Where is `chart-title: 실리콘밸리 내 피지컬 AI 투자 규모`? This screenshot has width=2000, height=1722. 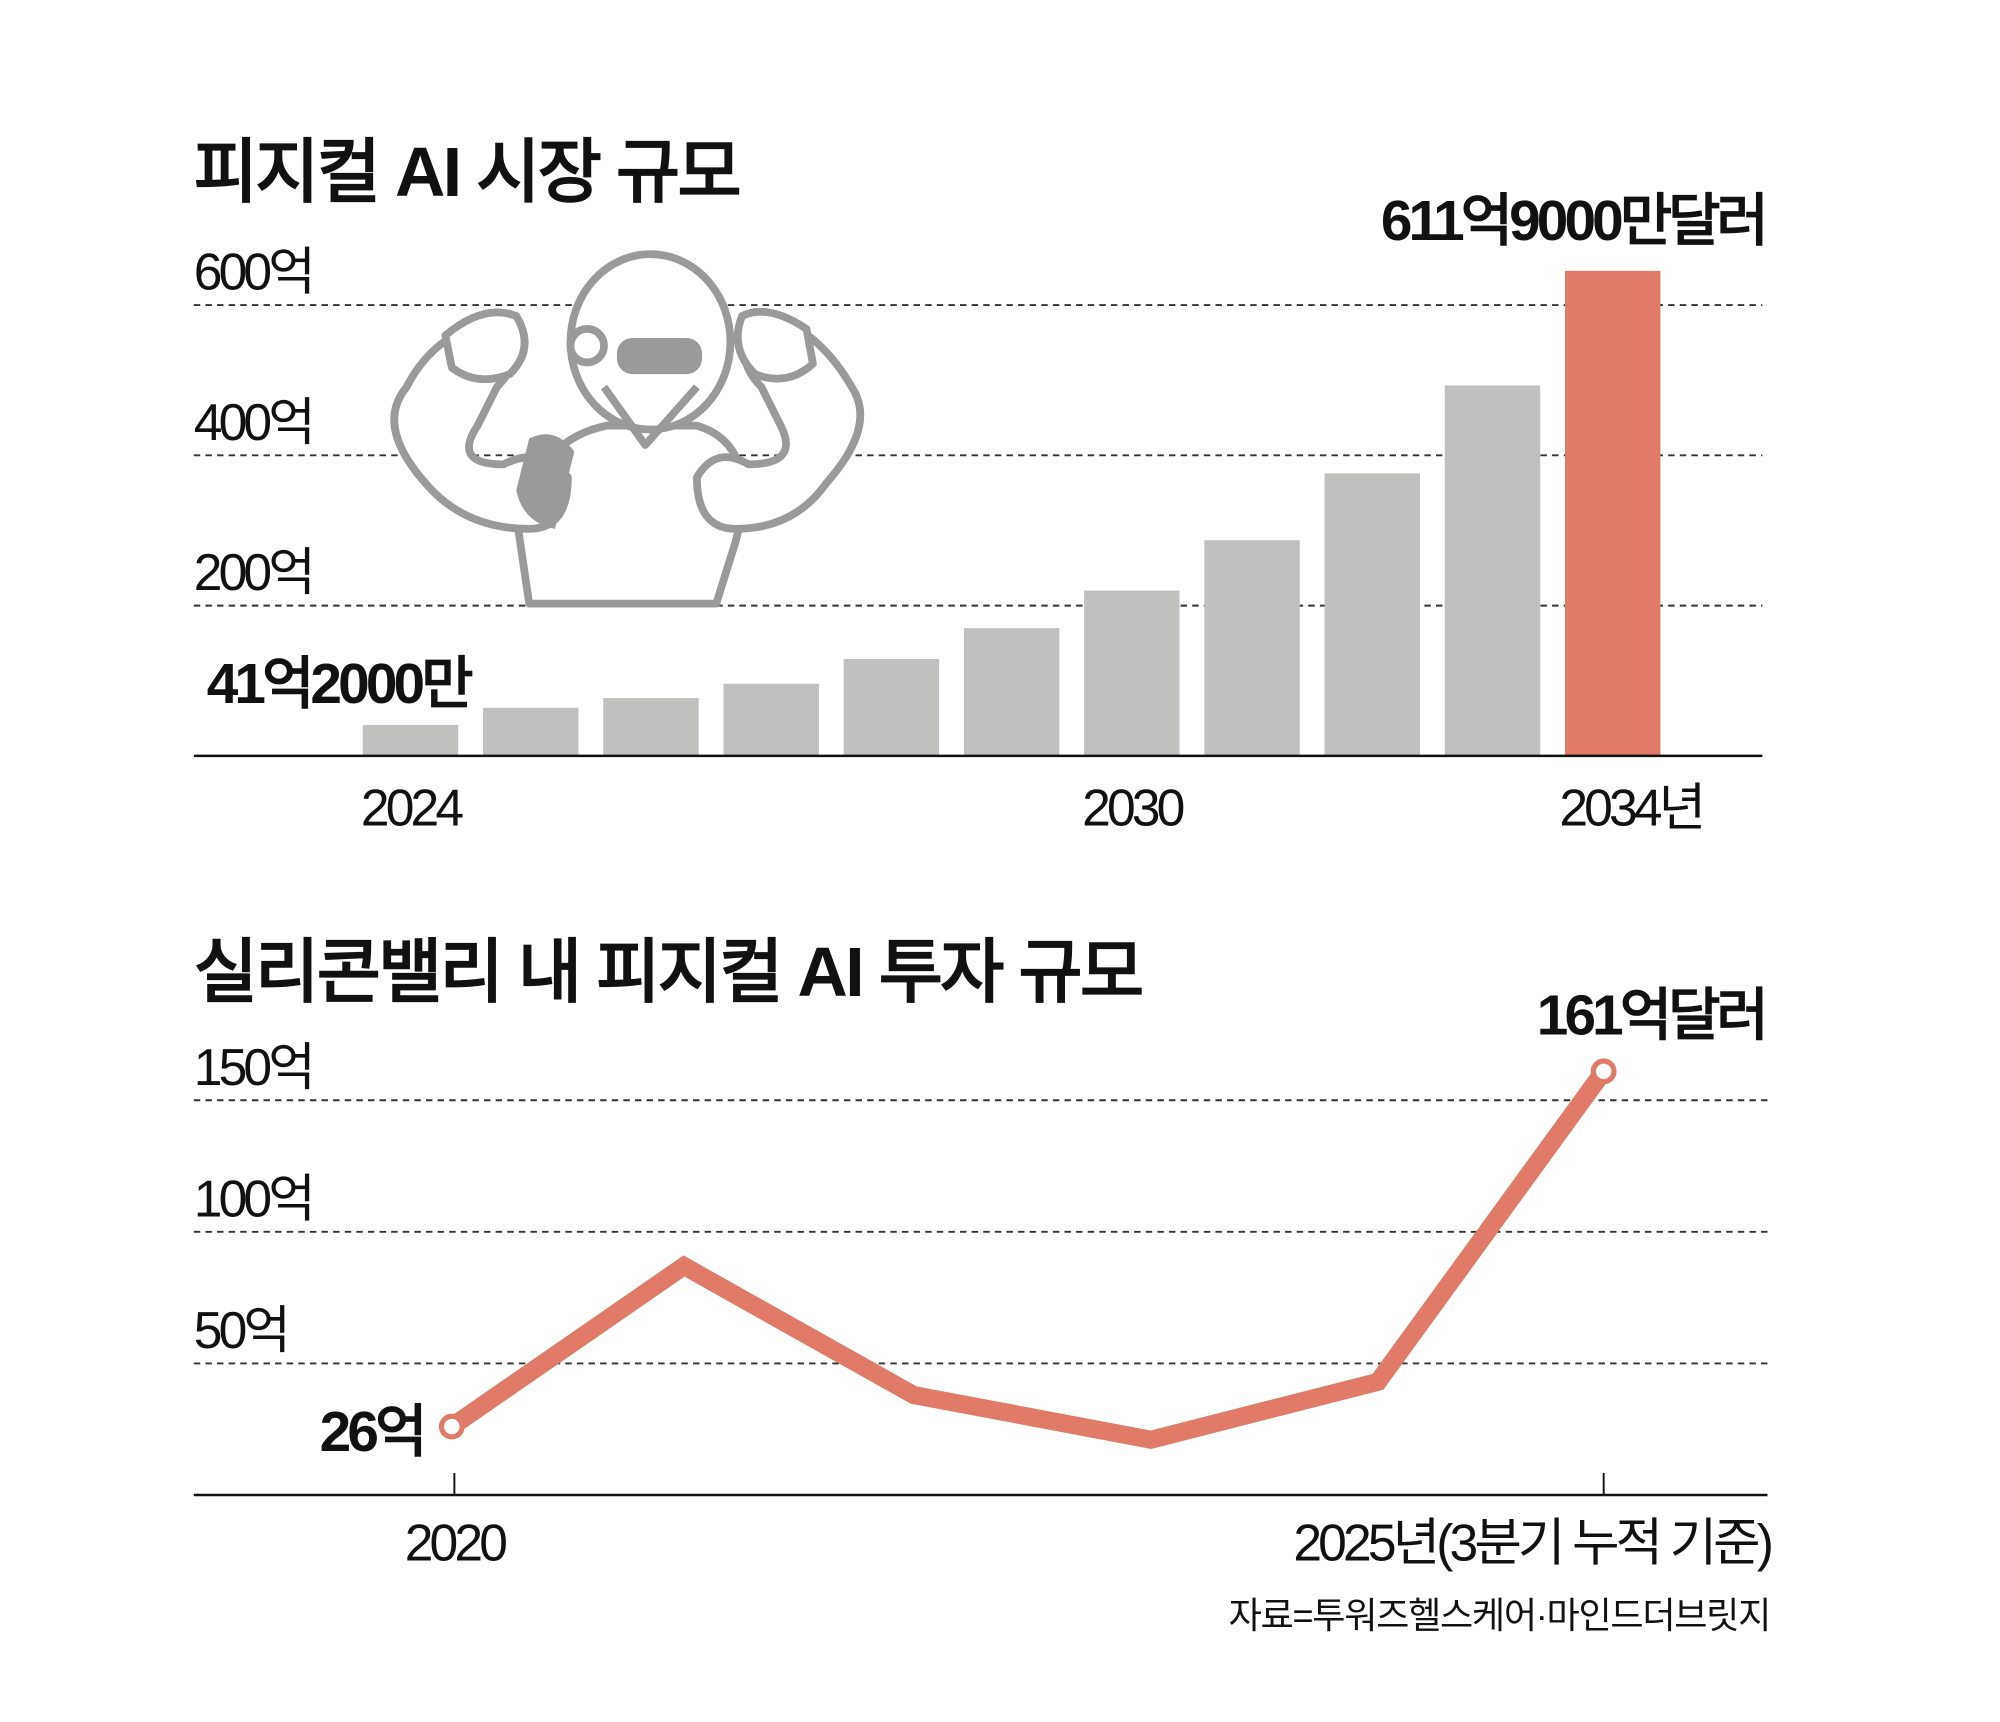
chart-title: 실리콘밸리 내 피지컬 AI 투자 규모 is located at coordinates (668, 972).